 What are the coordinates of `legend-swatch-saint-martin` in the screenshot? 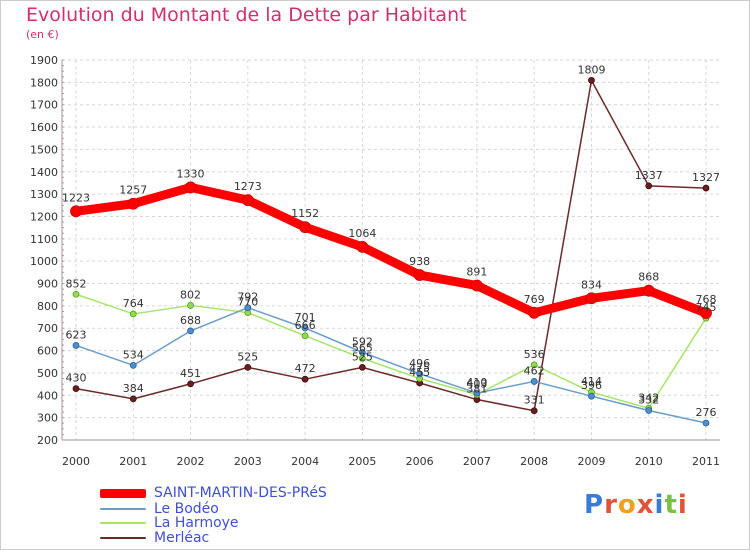 It's located at (123, 493).